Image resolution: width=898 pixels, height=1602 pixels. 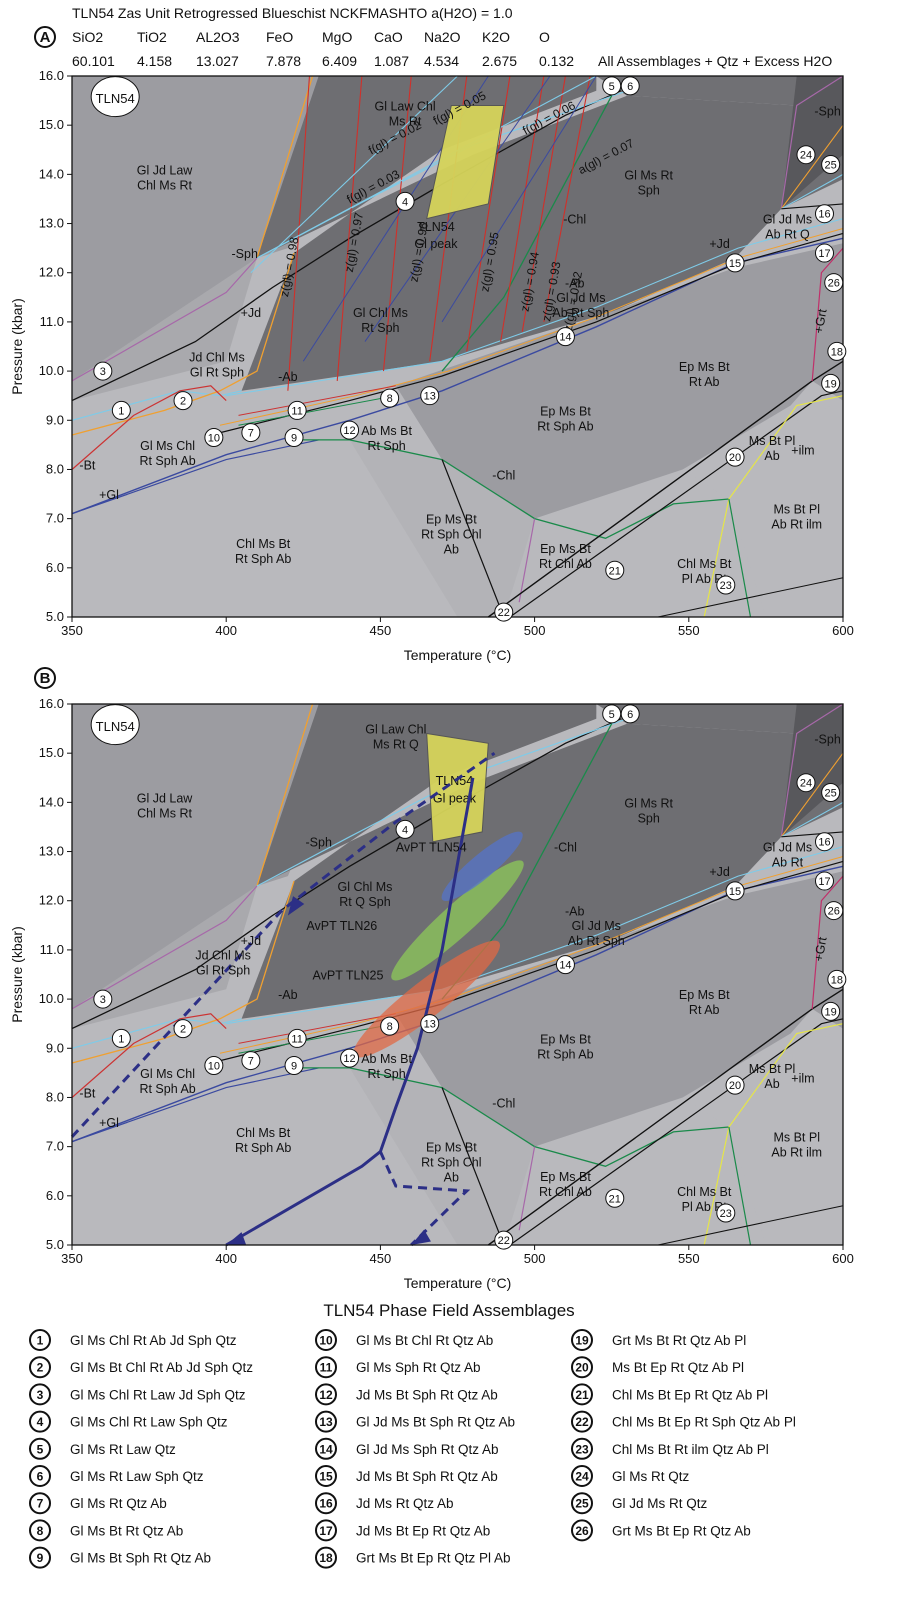 I want to click on legend-item: Gl Ms Chl Rt Law Sph Qtz, so click(x=149, y=1422).